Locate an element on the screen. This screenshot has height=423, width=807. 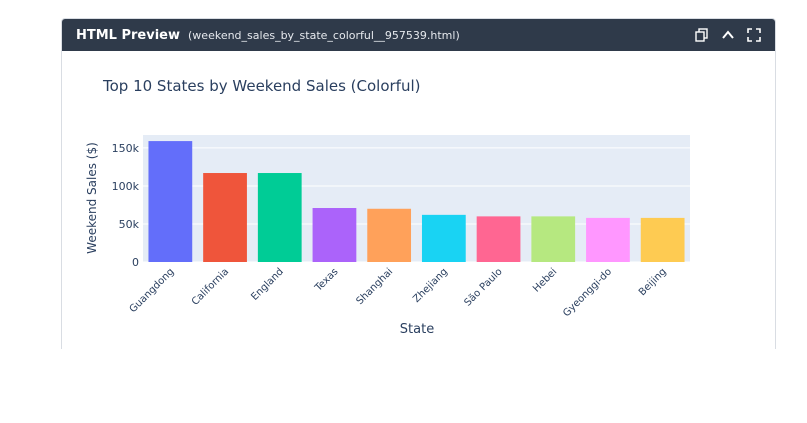
x-tick-label: Guangdong is located at coordinates (152, 290).